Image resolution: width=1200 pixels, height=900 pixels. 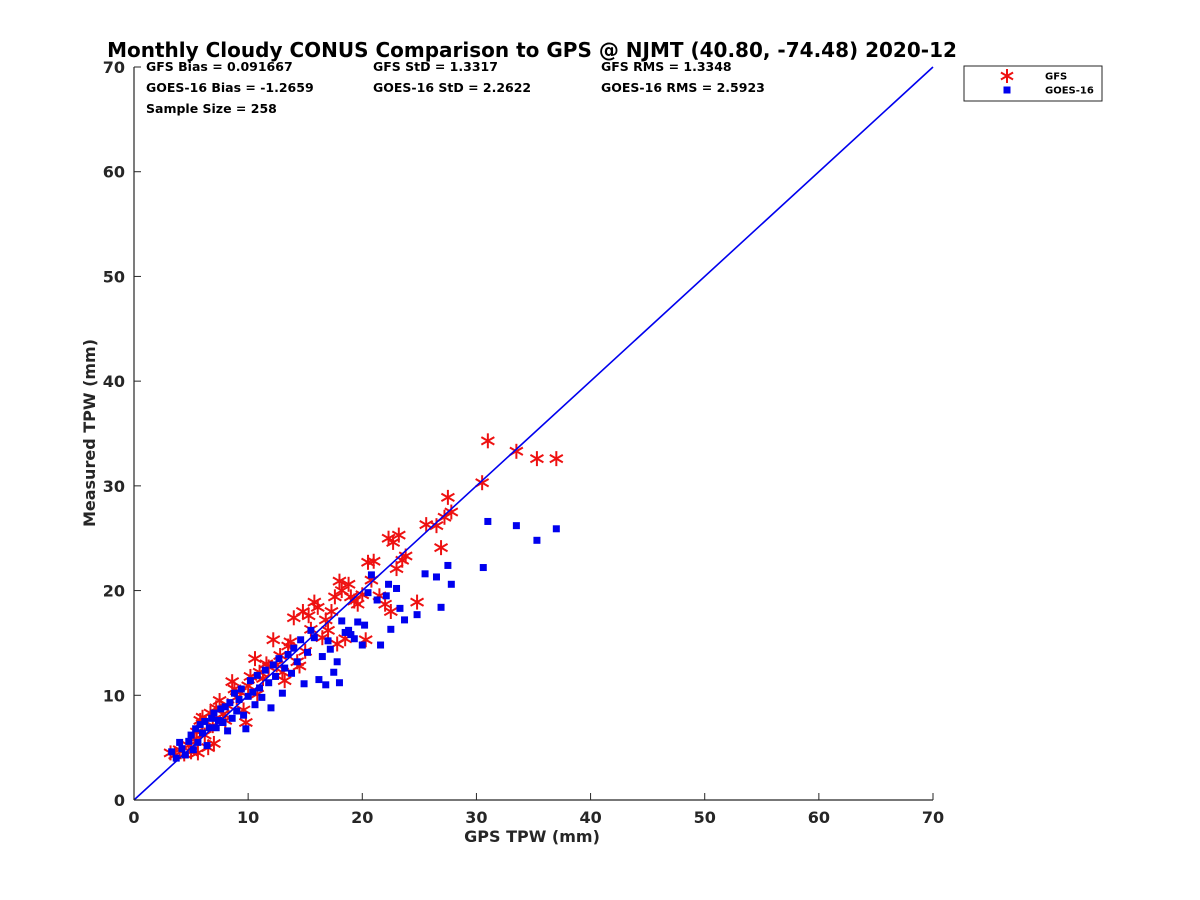 What do you see at coordinates (114, 67) in the screenshot?
I see `y-tick-label: 70` at bounding box center [114, 67].